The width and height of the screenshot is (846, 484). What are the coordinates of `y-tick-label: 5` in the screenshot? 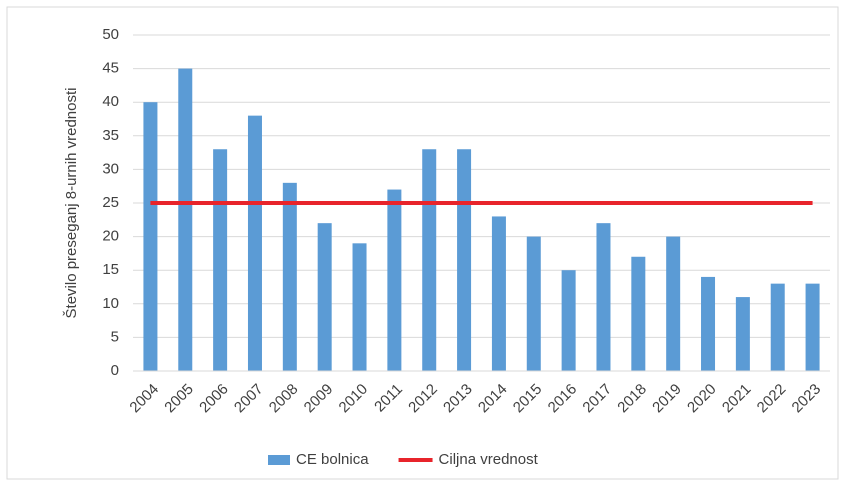 It's located at (115, 336).